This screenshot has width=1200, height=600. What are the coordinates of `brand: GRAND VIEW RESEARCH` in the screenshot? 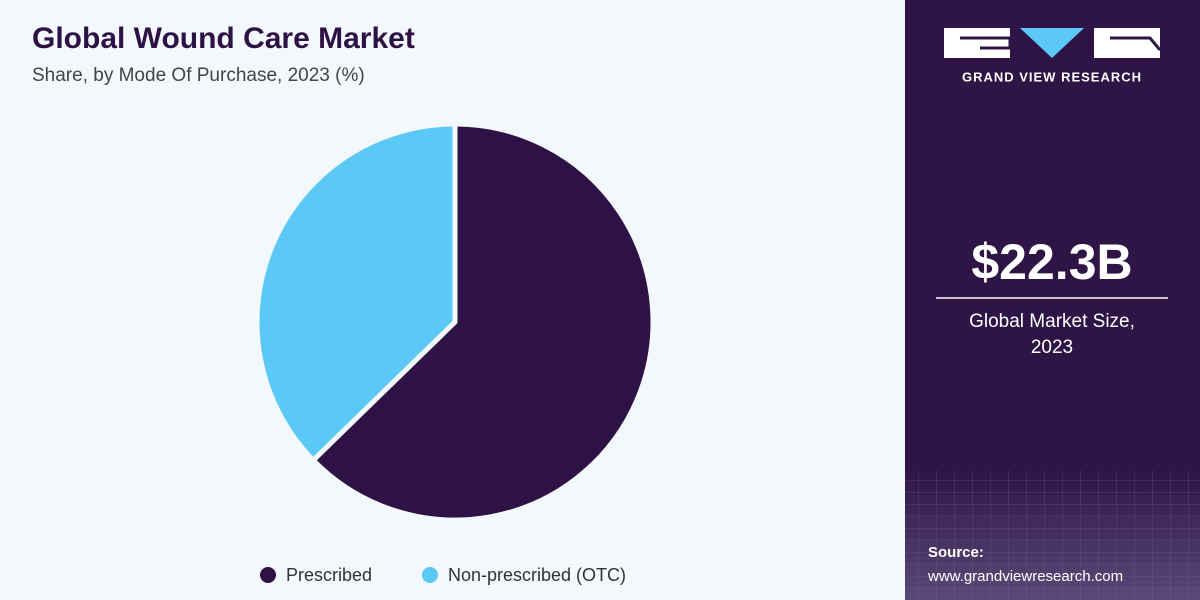 It's located at (1052, 76).